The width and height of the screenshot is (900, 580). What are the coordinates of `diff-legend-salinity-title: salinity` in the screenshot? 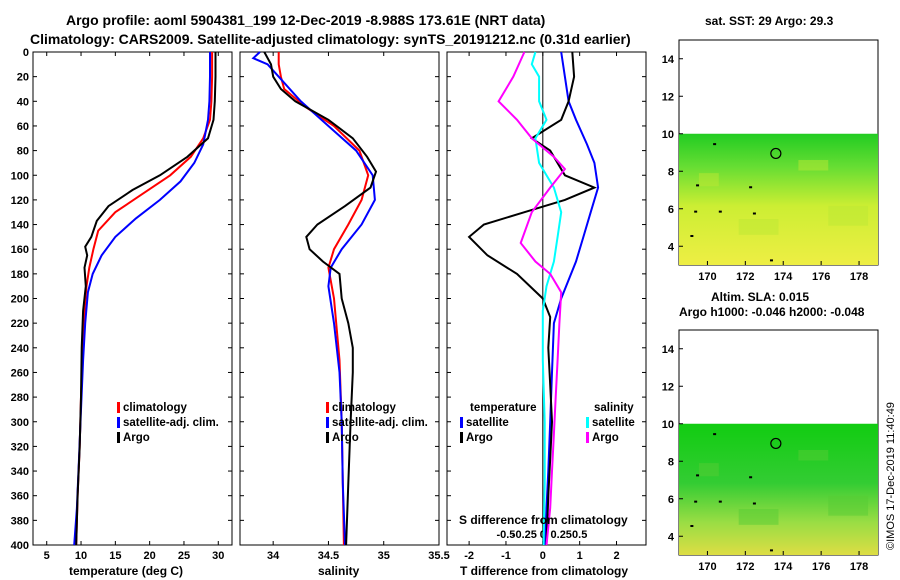 It's located at (614, 408).